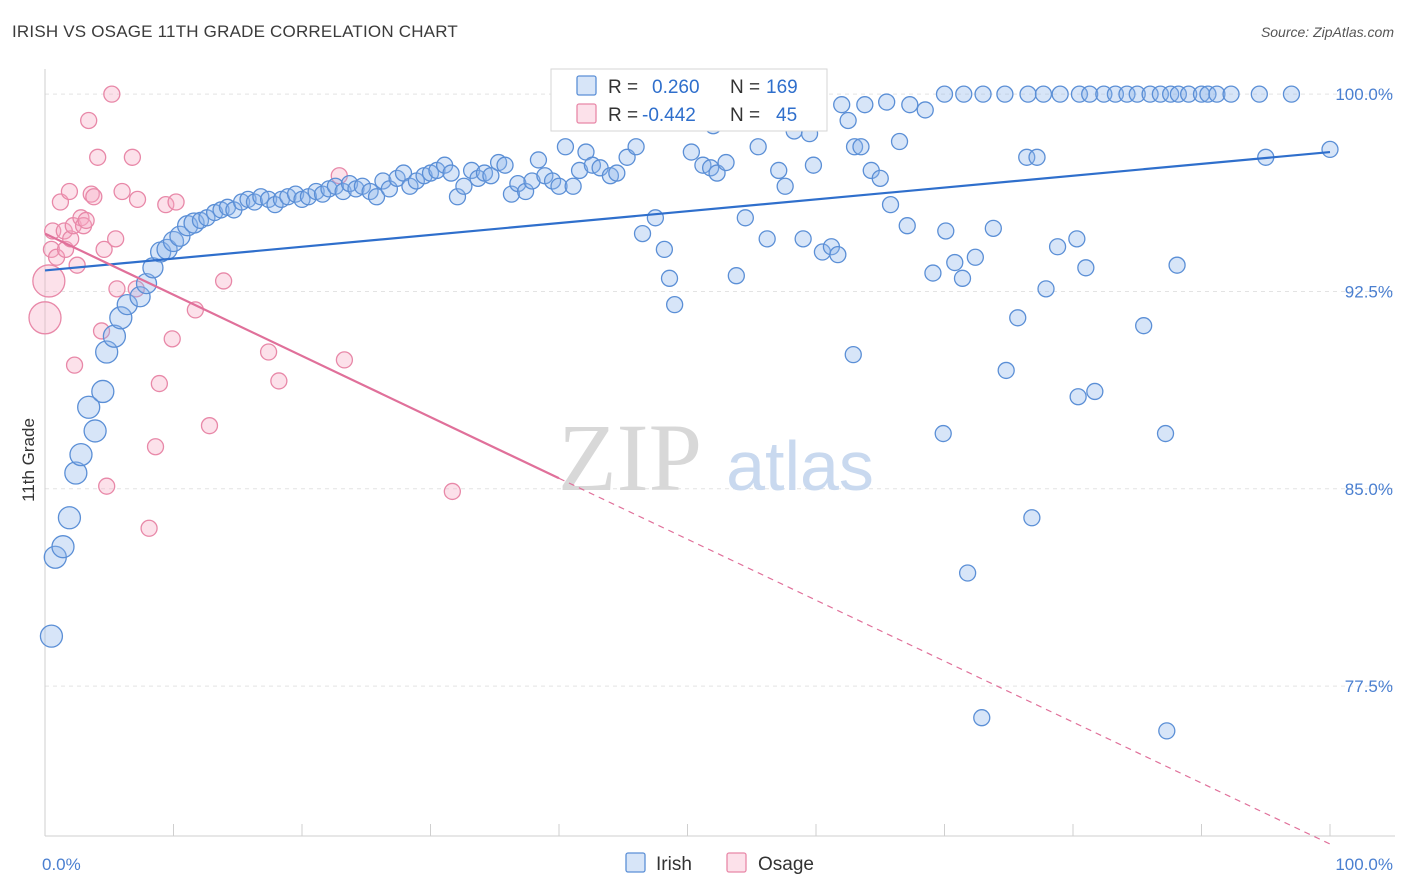 Image resolution: width=1406 pixels, height=892 pixels. I want to click on y-tick-label: 77.5%, so click(1369, 686).